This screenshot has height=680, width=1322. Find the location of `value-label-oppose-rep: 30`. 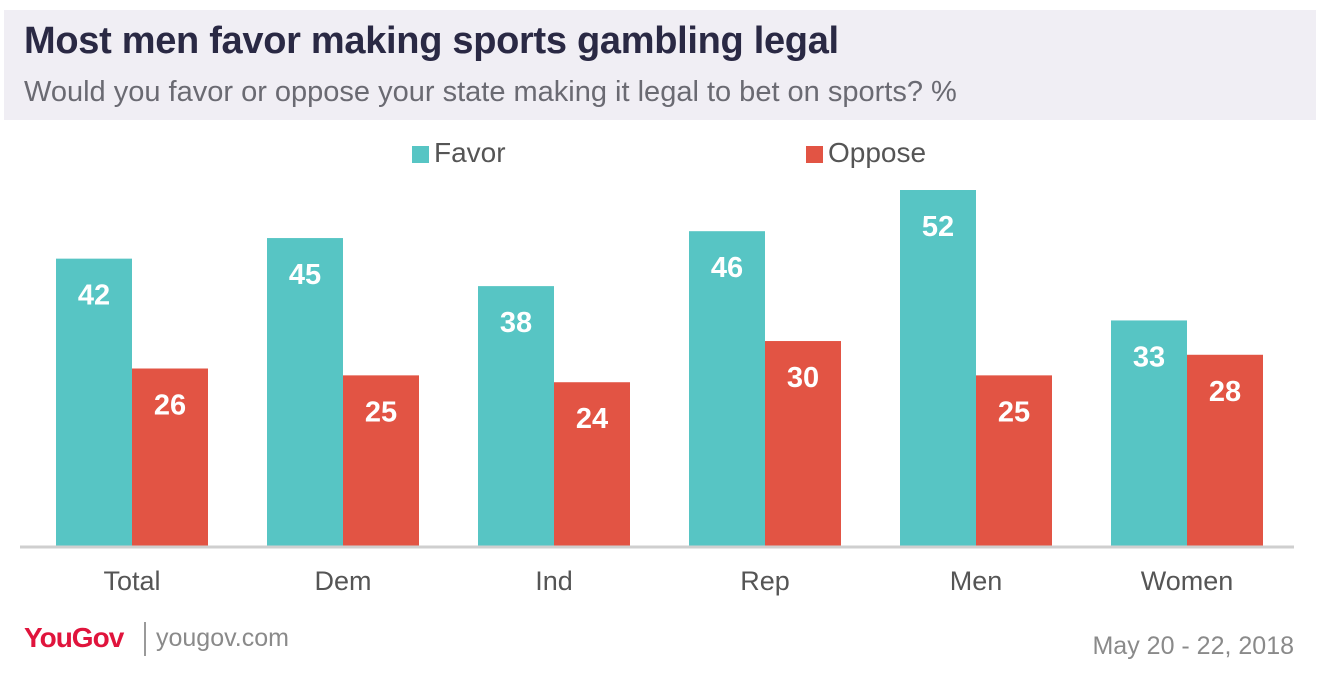

value-label-oppose-rep: 30 is located at coordinates (803, 378).